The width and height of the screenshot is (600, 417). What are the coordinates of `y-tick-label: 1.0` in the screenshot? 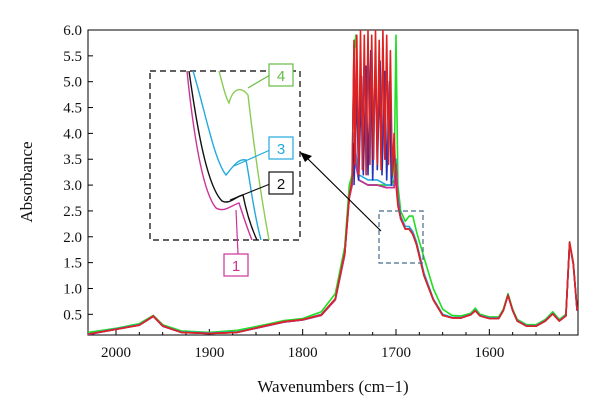 It's located at (72, 289).